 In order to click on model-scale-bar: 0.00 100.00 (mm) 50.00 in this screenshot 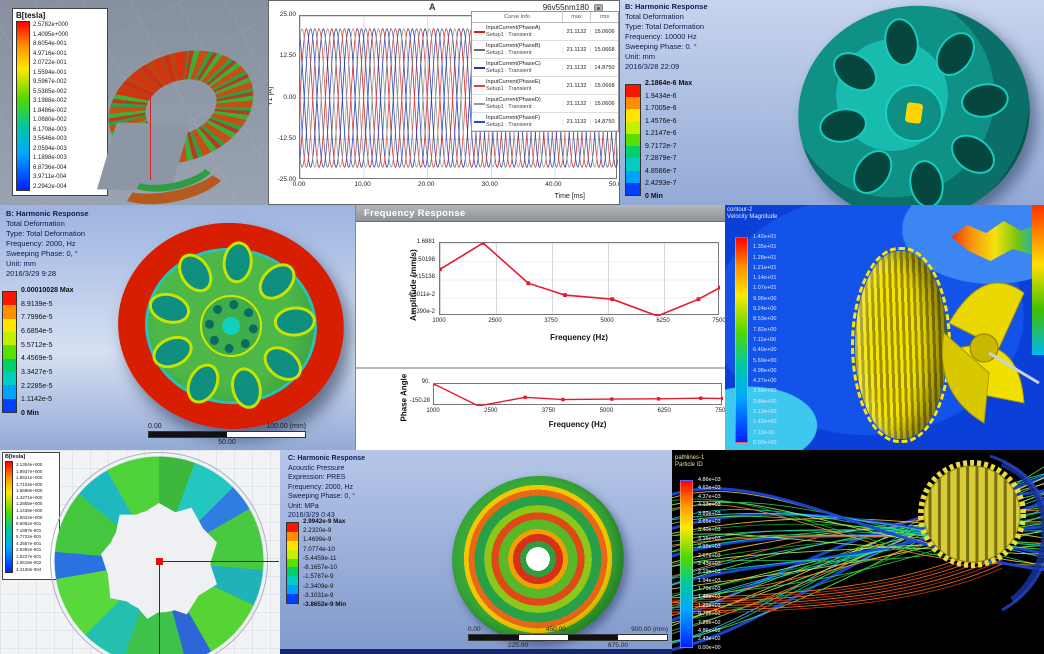, I will do `click(227, 434)`.